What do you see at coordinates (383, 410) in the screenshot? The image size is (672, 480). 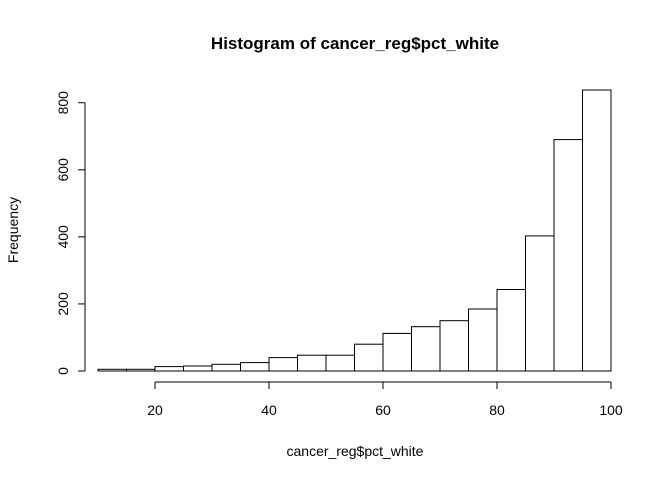 I see `x-tick-label-60: 60` at bounding box center [383, 410].